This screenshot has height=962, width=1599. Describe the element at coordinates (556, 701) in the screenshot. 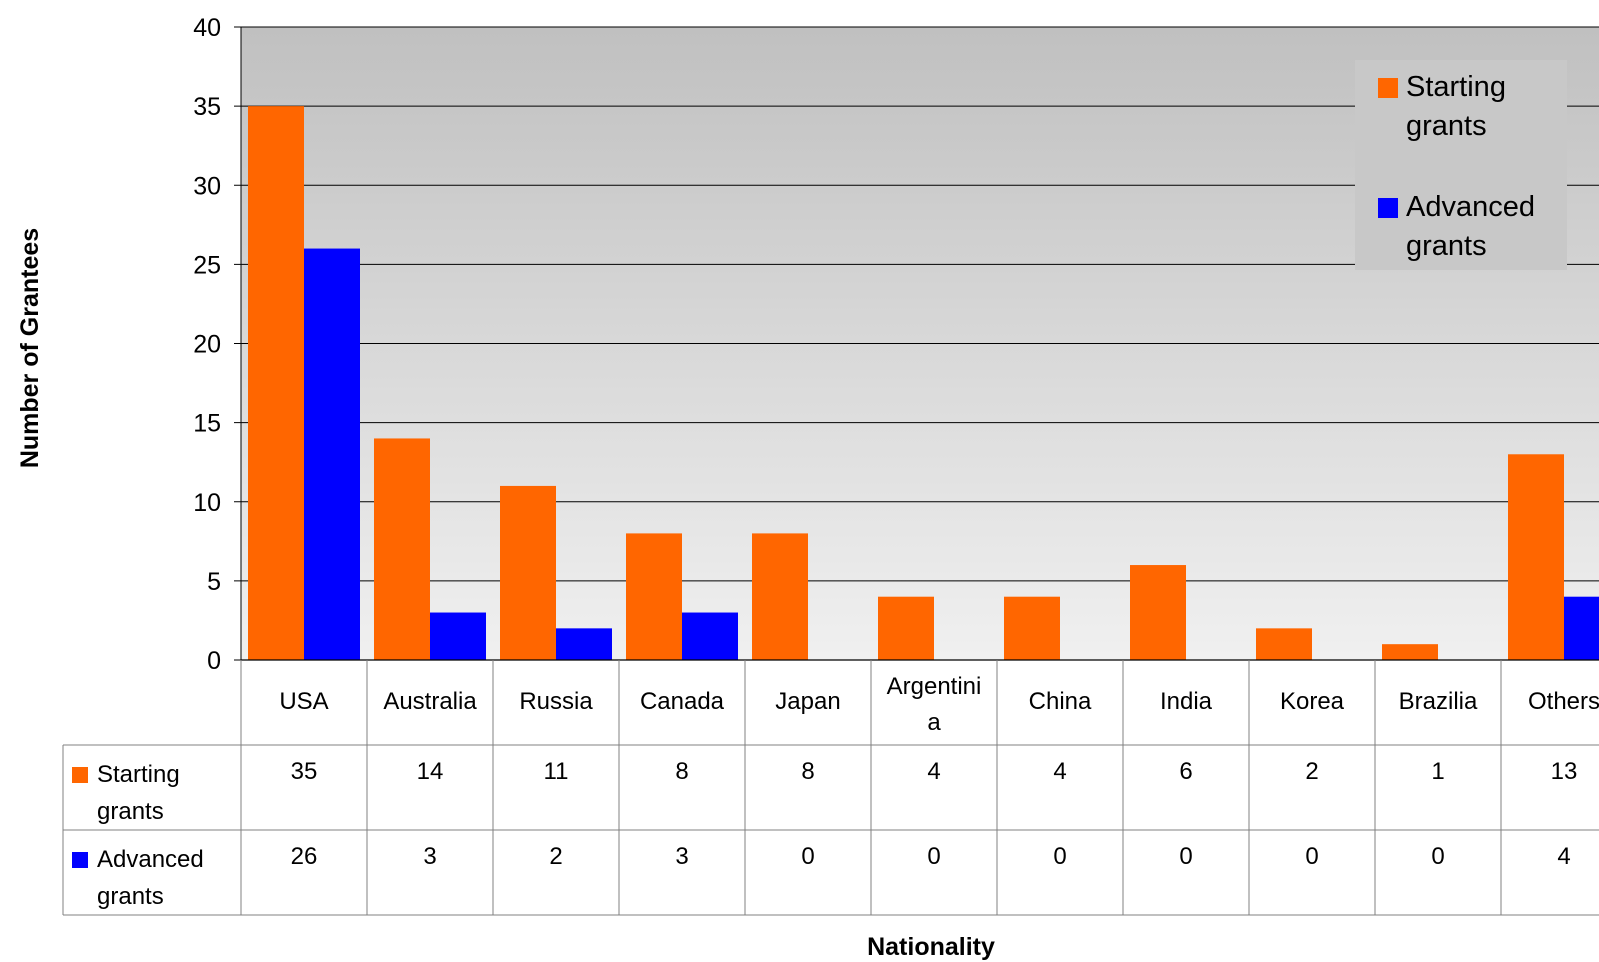

I see `category-label: Russia` at that location.